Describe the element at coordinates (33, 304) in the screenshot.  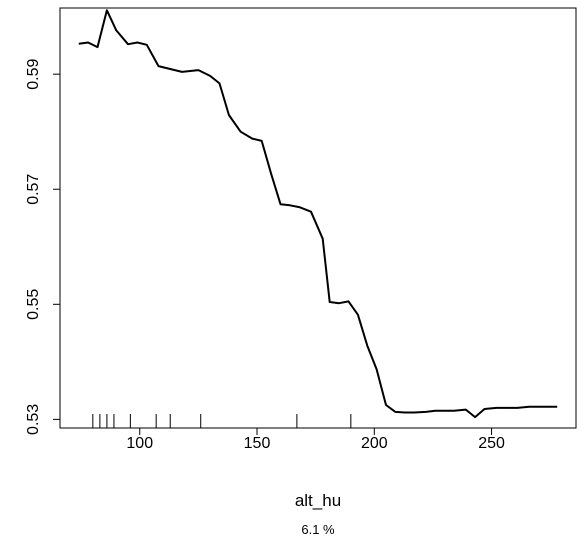
I see `y-tick-label: 0.55` at that location.